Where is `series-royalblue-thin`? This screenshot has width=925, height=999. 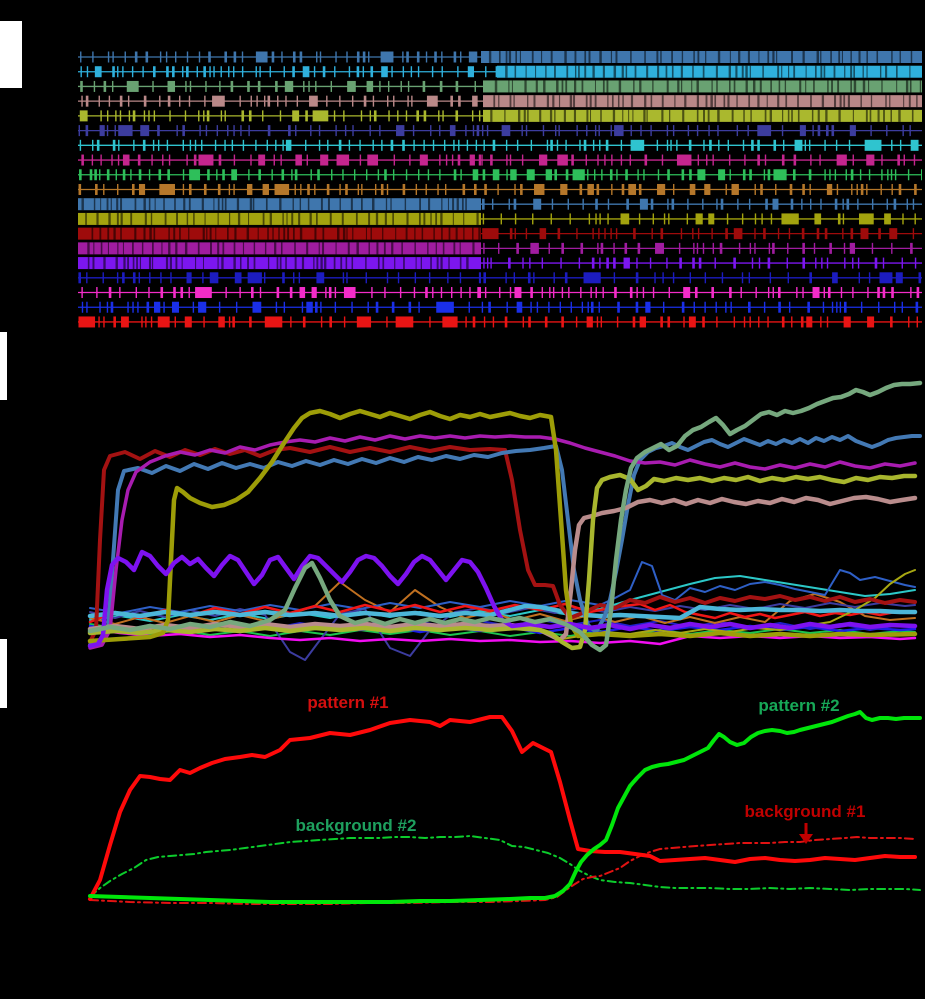
series-royalblue-thin is located at coordinates (502, 587).